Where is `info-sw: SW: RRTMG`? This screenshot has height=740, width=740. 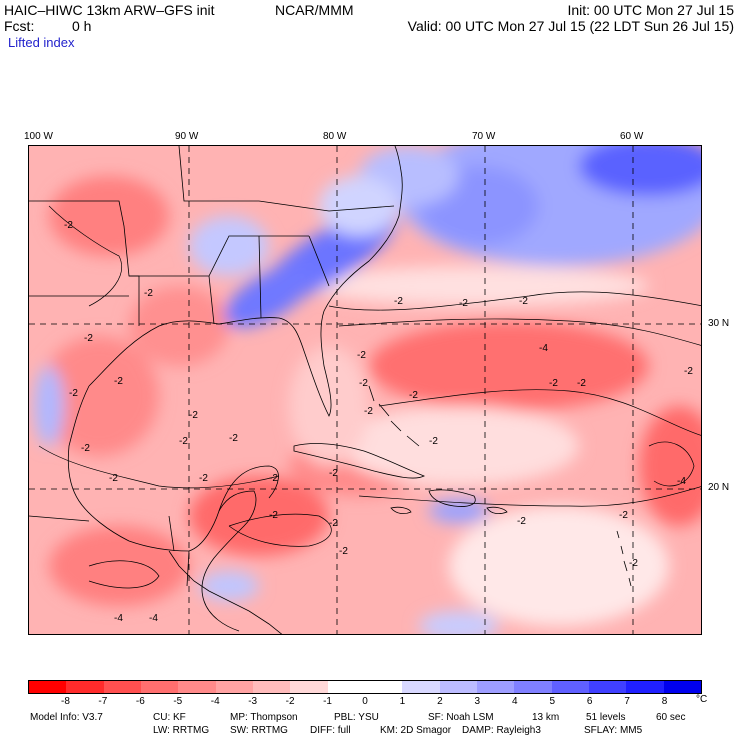 info-sw: SW: RRTMG is located at coordinates (259, 730).